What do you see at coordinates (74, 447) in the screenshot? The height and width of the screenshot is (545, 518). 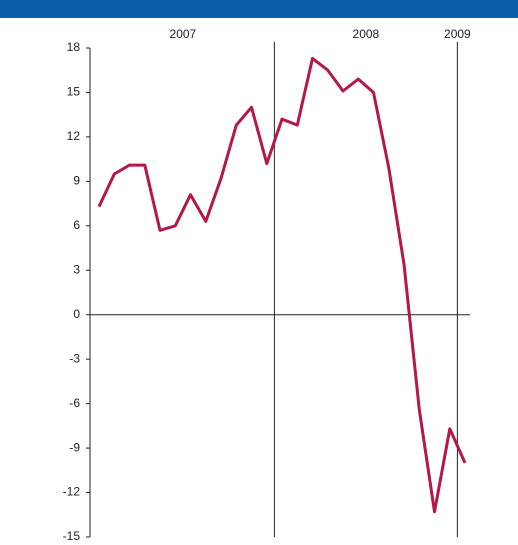 I see `y-tick-label: -9` at bounding box center [74, 447].